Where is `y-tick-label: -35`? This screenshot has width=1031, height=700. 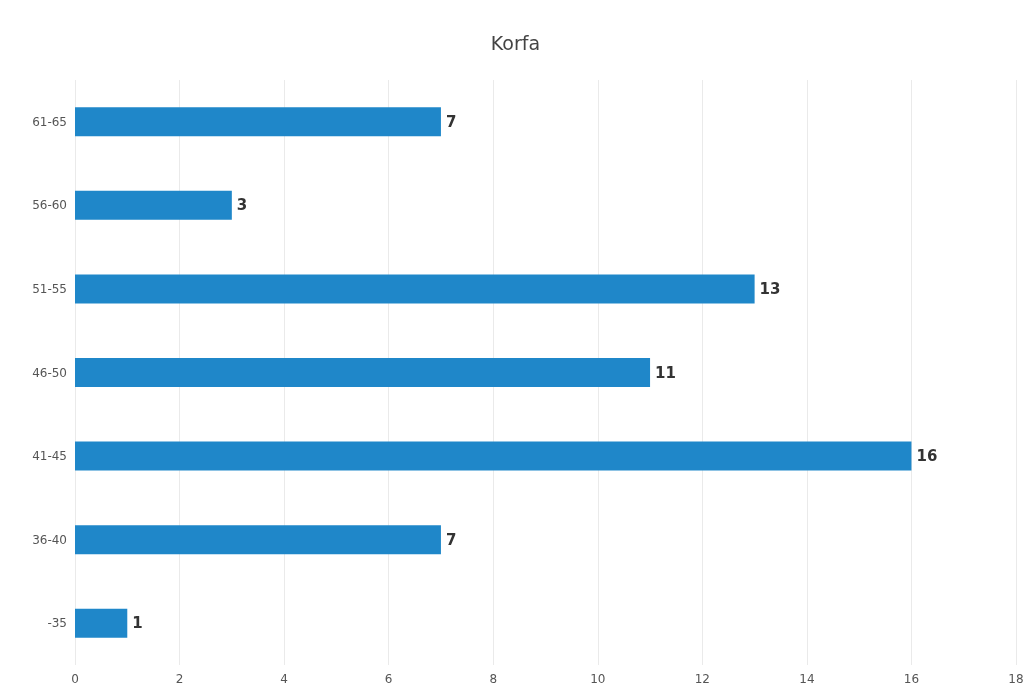
y-tick-label: -35 is located at coordinates (57, 623).